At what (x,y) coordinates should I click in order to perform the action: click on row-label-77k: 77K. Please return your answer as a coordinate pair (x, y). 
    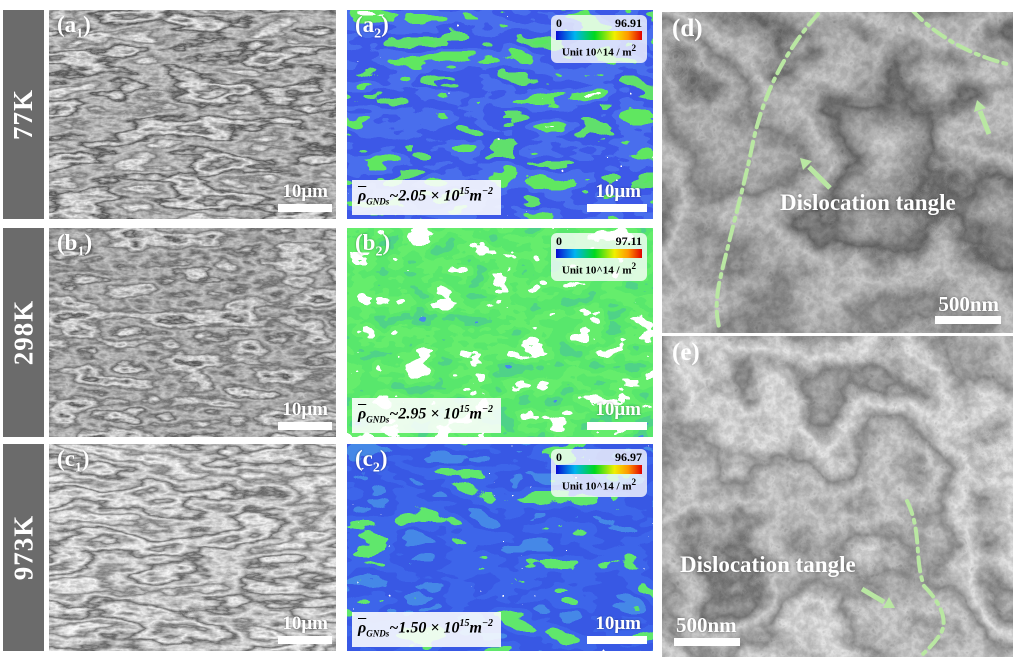
    Looking at the image, I should click on (23, 114).